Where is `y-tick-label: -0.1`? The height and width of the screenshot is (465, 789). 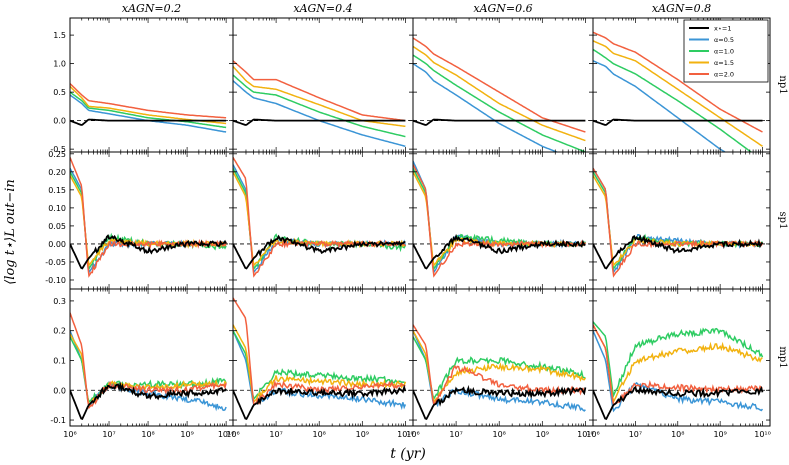 y-tick-label: -0.1 is located at coordinates (58, 420).